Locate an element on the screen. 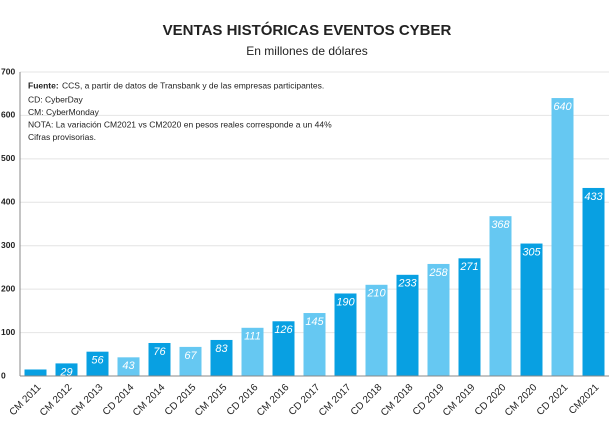 The image size is (614, 446). y-tick-label: 400 is located at coordinates (8, 202).